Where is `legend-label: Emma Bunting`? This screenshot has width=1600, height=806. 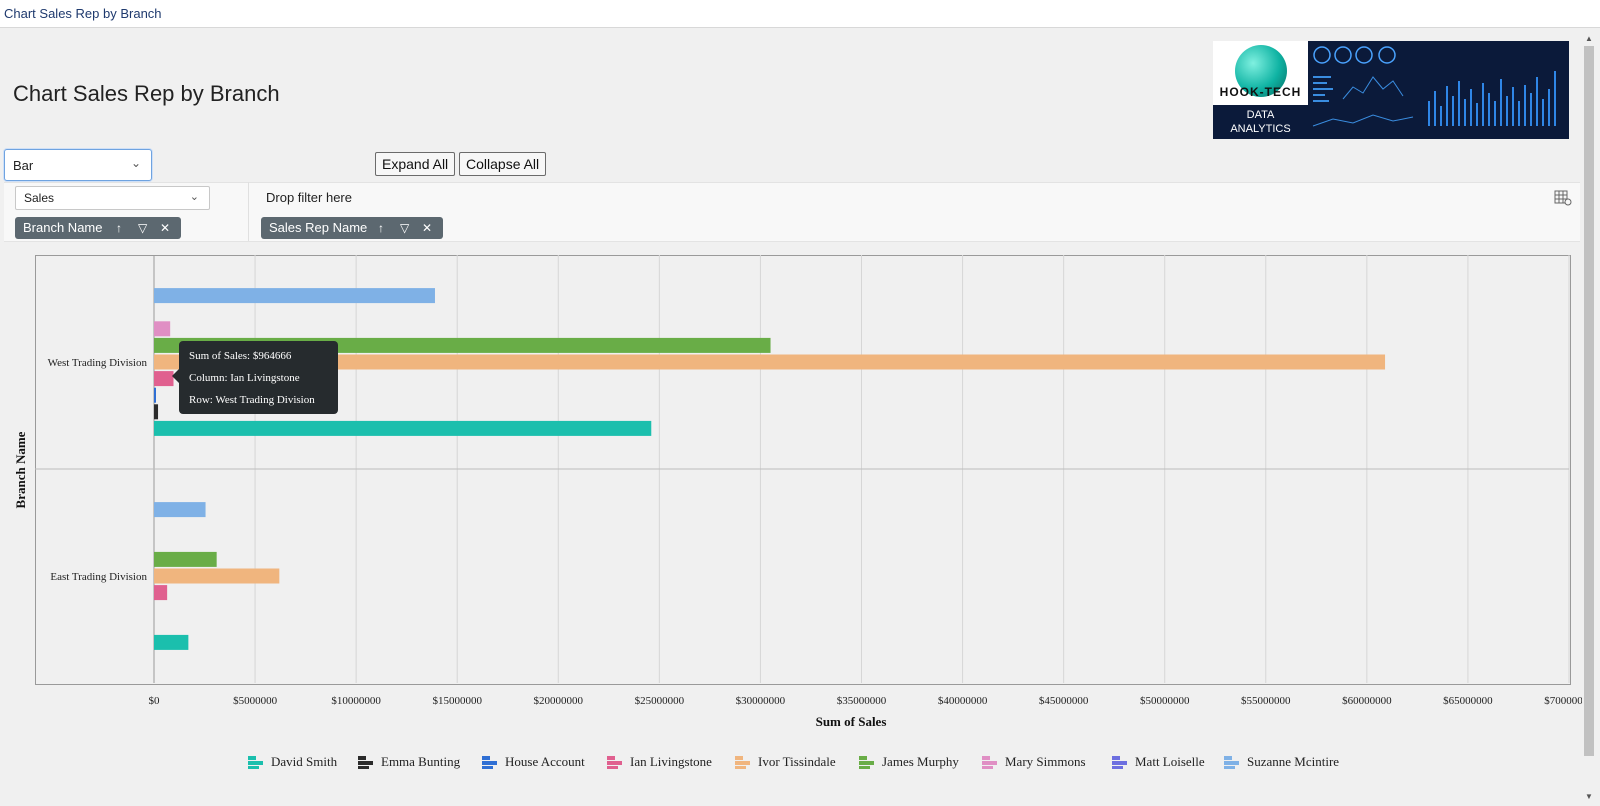 legend-label: Emma Bunting is located at coordinates (421, 761).